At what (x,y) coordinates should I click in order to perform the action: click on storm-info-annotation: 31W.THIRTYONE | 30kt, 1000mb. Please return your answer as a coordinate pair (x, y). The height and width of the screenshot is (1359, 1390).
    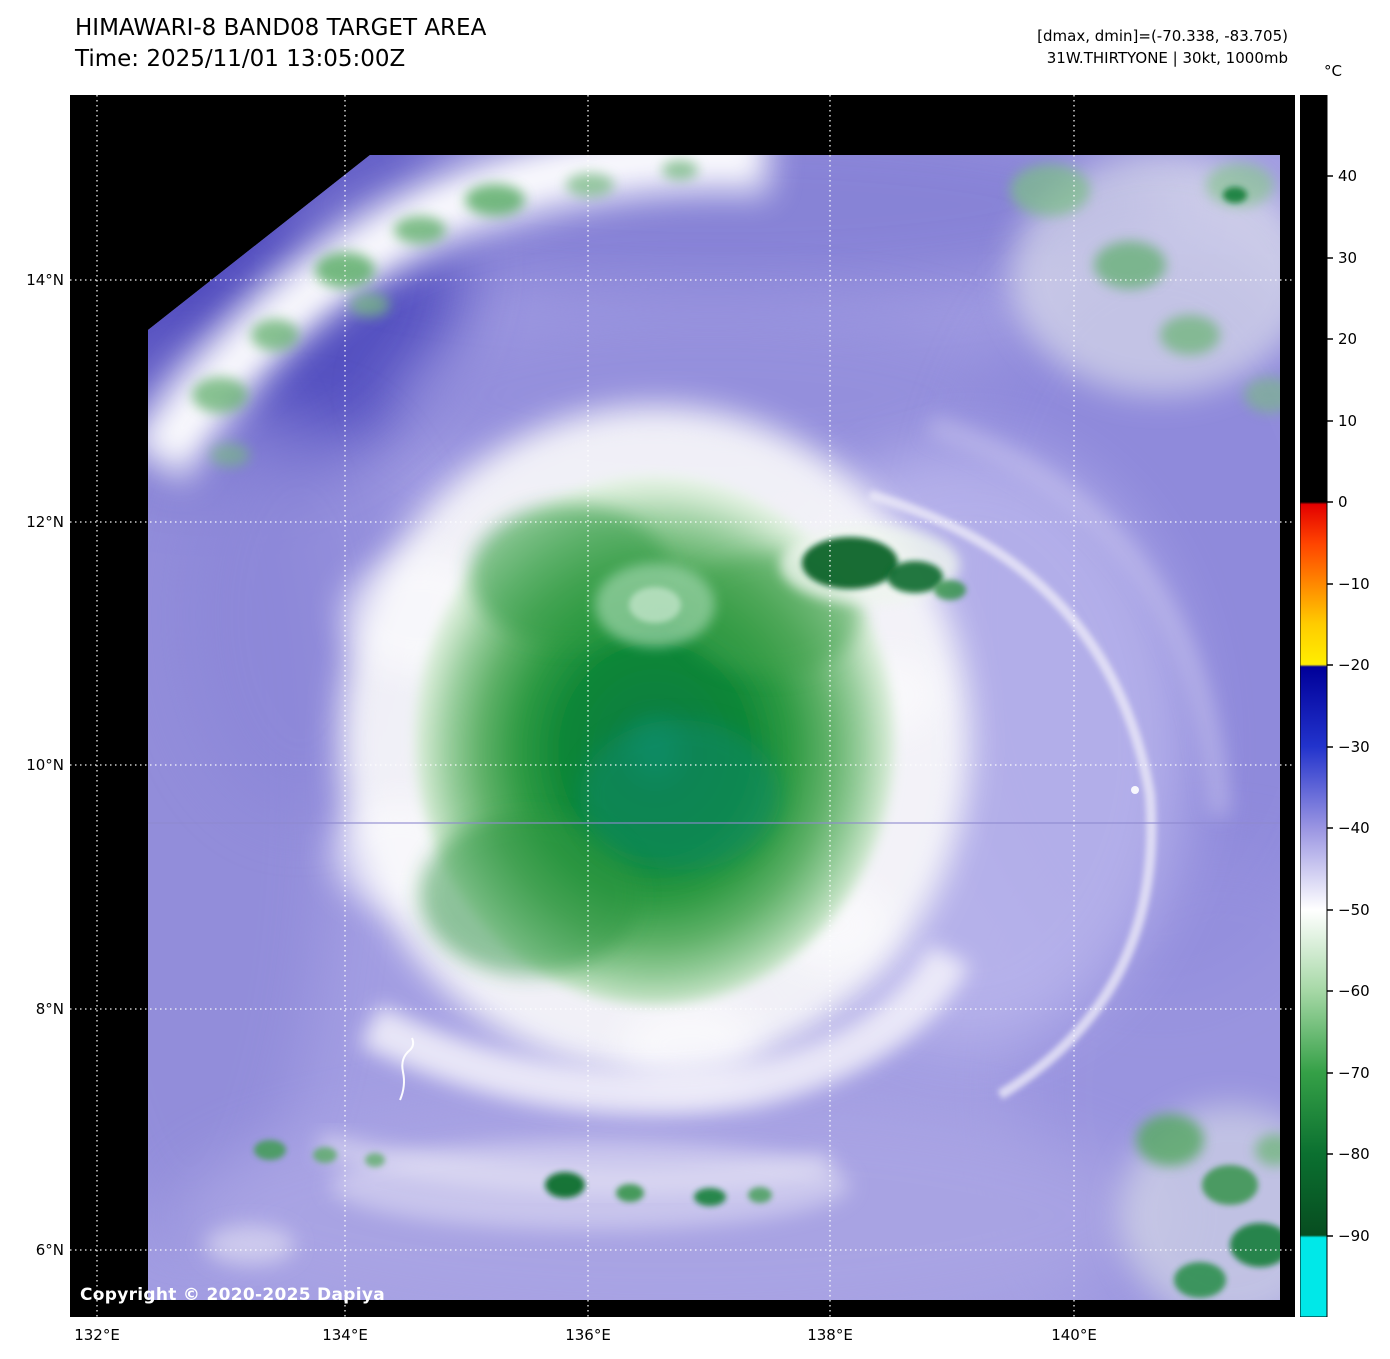
    Looking at the image, I should click on (1167, 58).